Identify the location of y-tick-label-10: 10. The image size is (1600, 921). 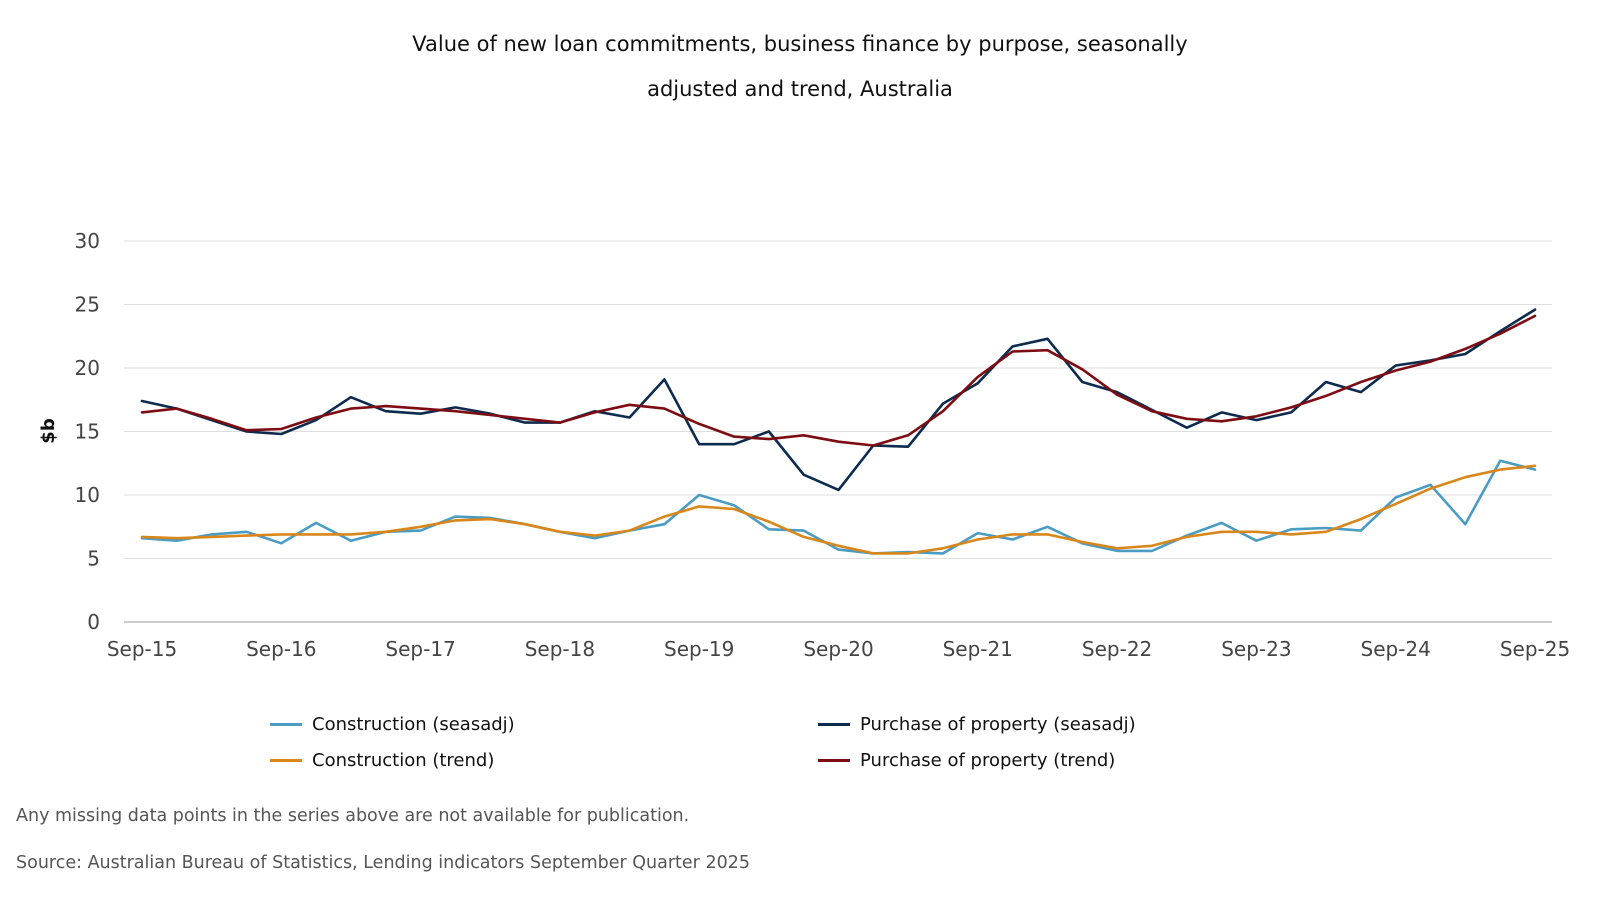
(87, 495).